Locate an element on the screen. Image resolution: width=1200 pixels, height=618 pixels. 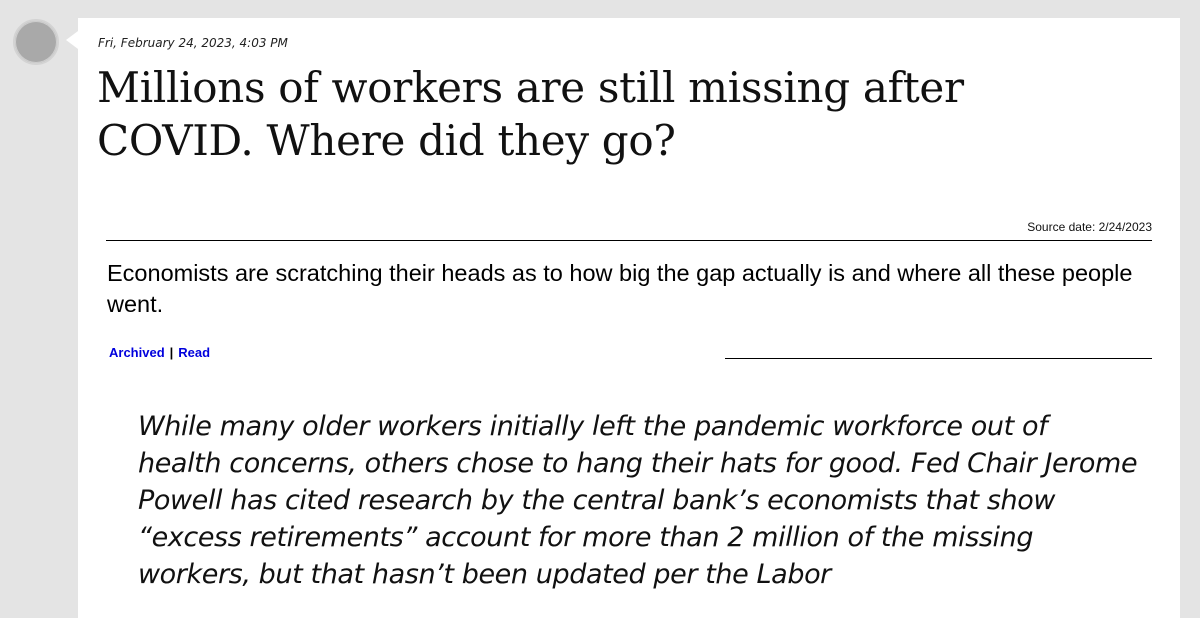
post-links: Archived | Read is located at coordinates (159, 352).